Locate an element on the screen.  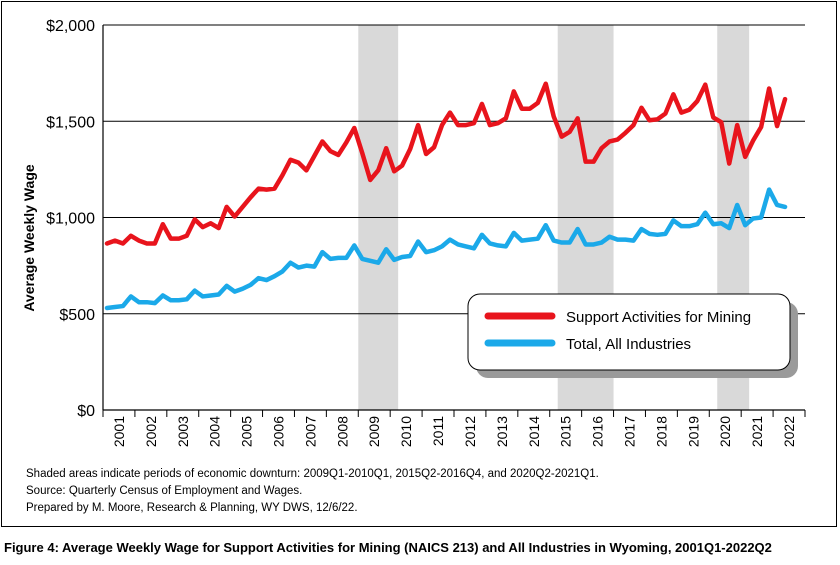
x-tick-label: 2004 is located at coordinates (215, 431).